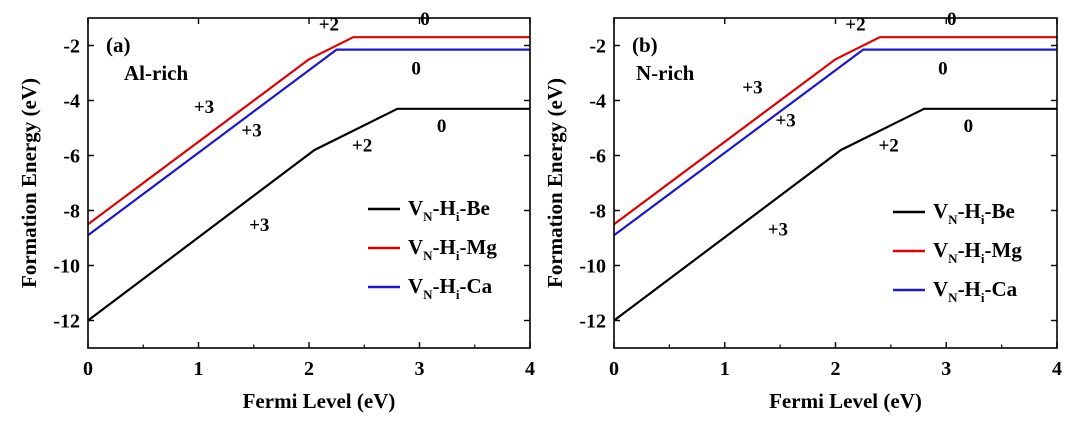  I want to click on condition-label: Al-rich, so click(156, 73).